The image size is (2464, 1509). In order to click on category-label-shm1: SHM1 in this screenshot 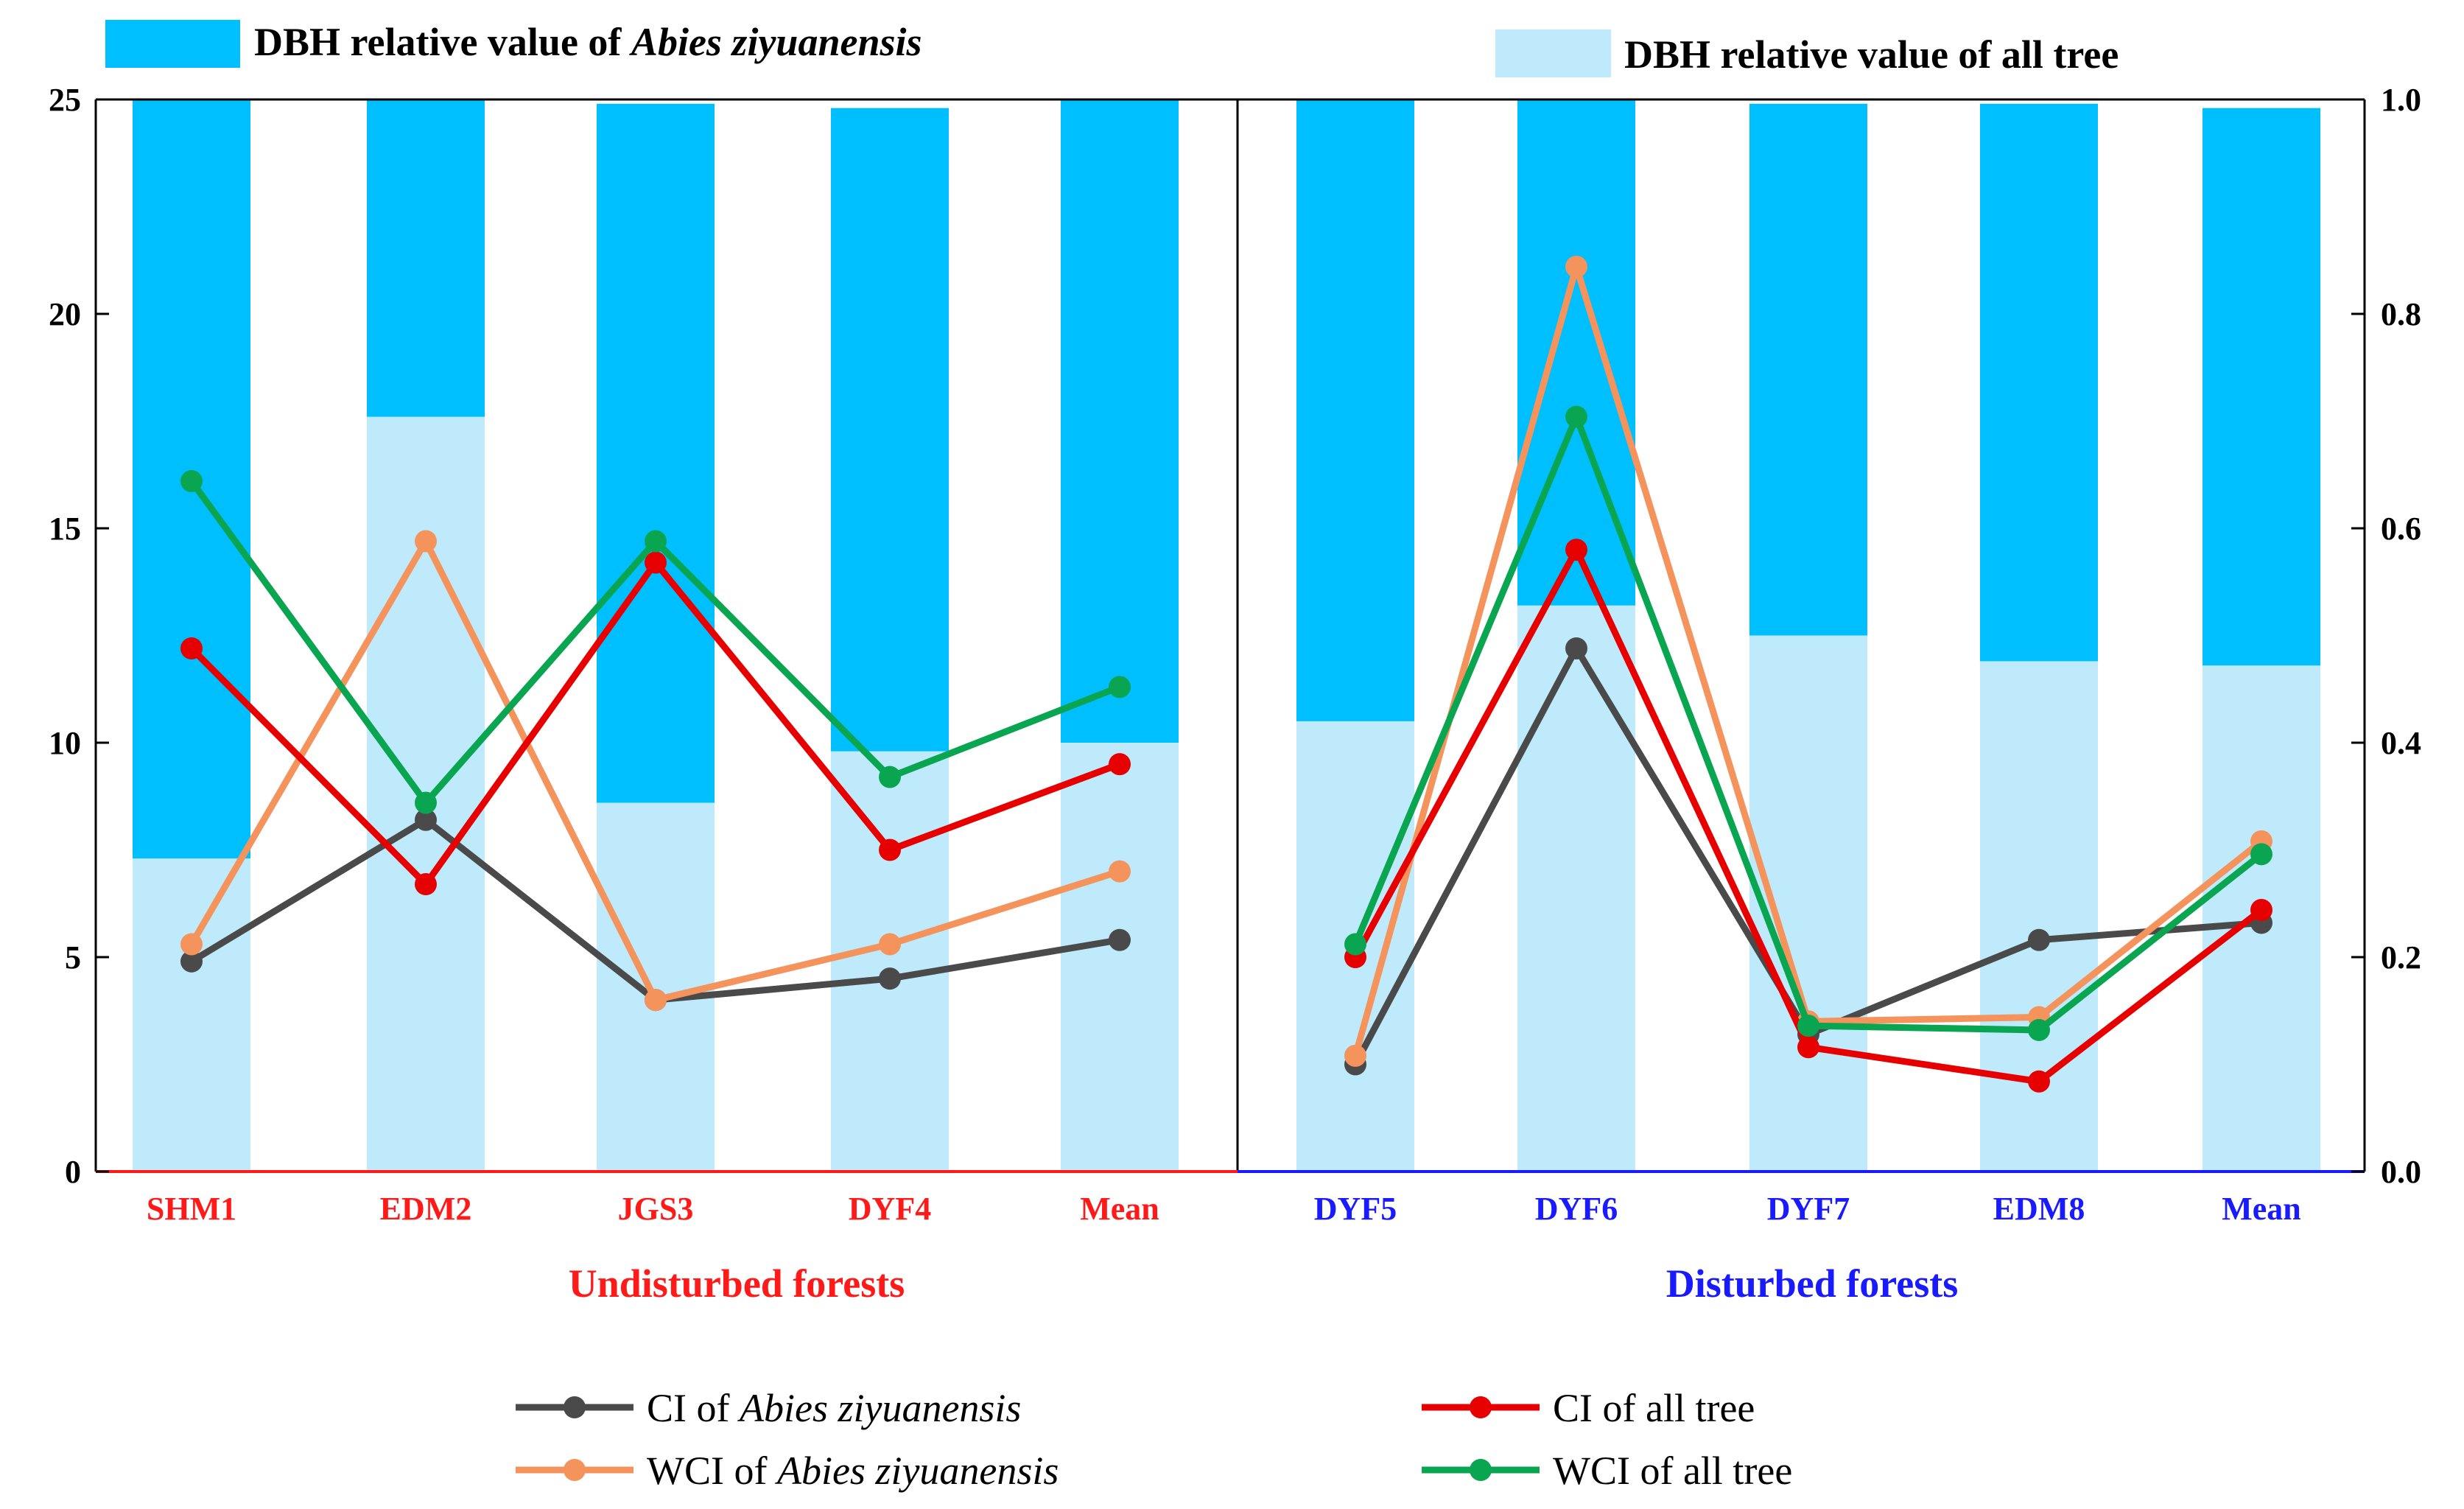, I will do `click(191, 1209)`.